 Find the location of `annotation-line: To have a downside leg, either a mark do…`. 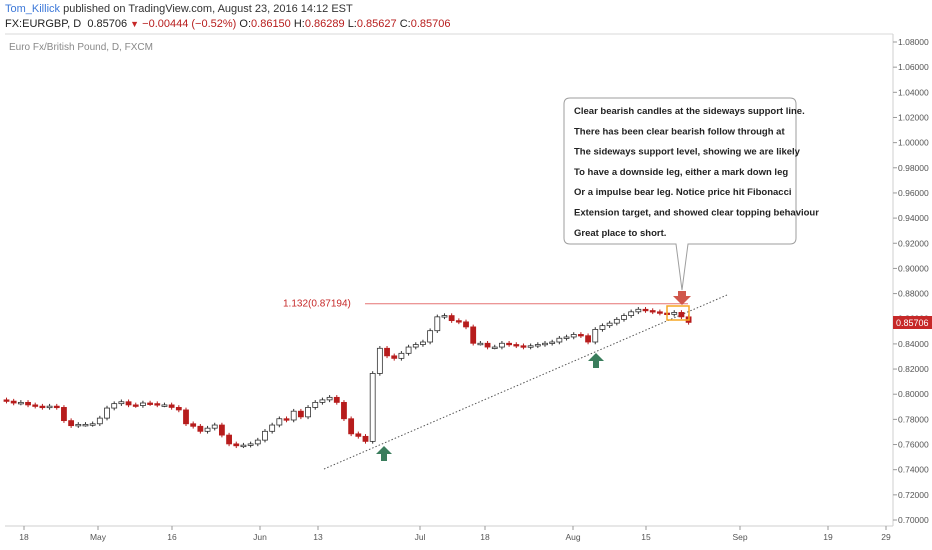

annotation-line: To have a downside leg, either a mark do… is located at coordinates (681, 172).